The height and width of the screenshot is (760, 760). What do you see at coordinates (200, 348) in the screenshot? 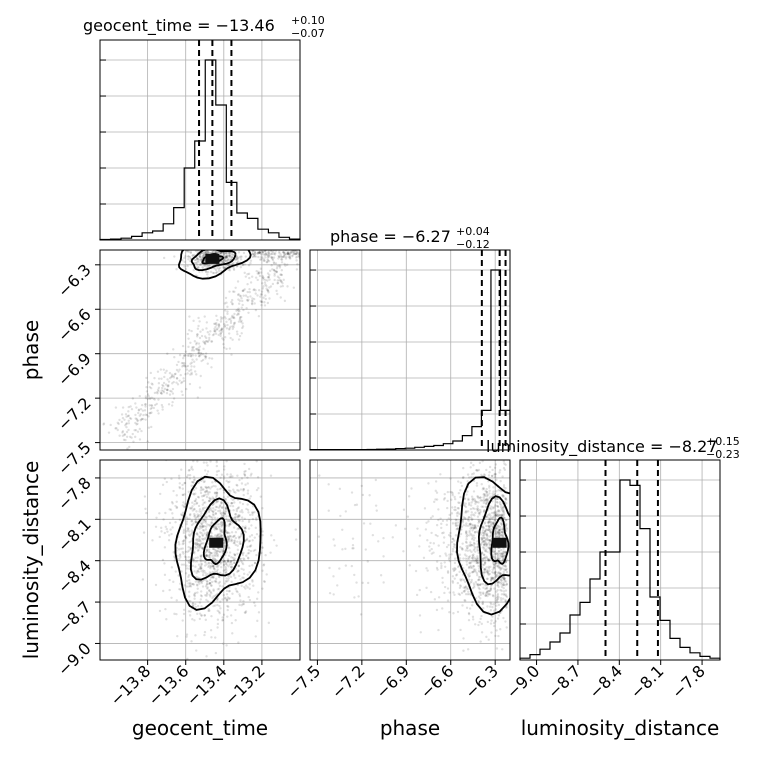
I see `panel-geocent-time-vs-phase` at bounding box center [200, 348].